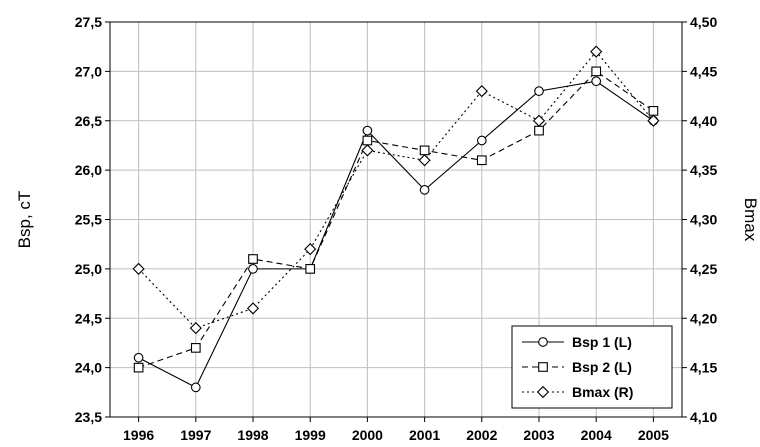 This screenshot has width=760, height=447. Describe the element at coordinates (538, 435) in the screenshot. I see `x-tick-label: 2003` at that location.